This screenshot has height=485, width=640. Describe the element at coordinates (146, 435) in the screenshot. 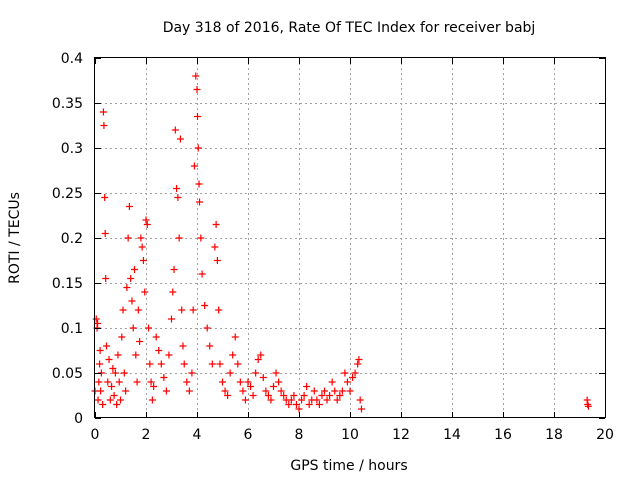

I see `x-tick-label: 2` at that location.